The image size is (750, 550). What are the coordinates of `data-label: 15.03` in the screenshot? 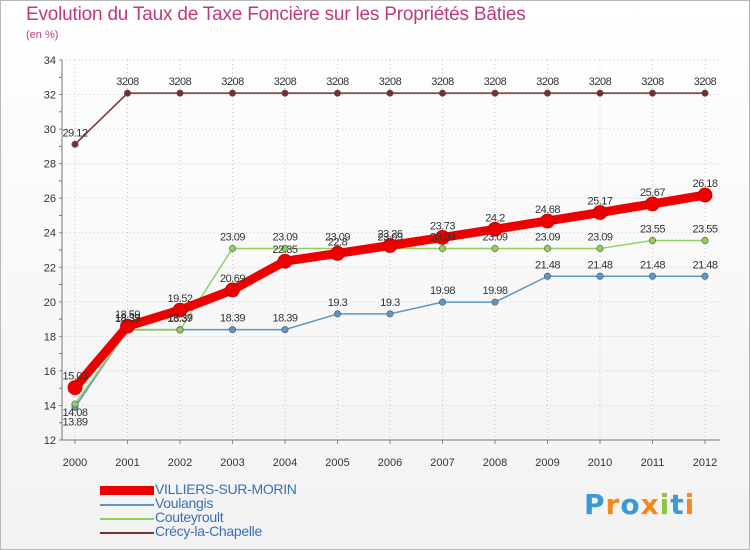 It's located at (74, 377).